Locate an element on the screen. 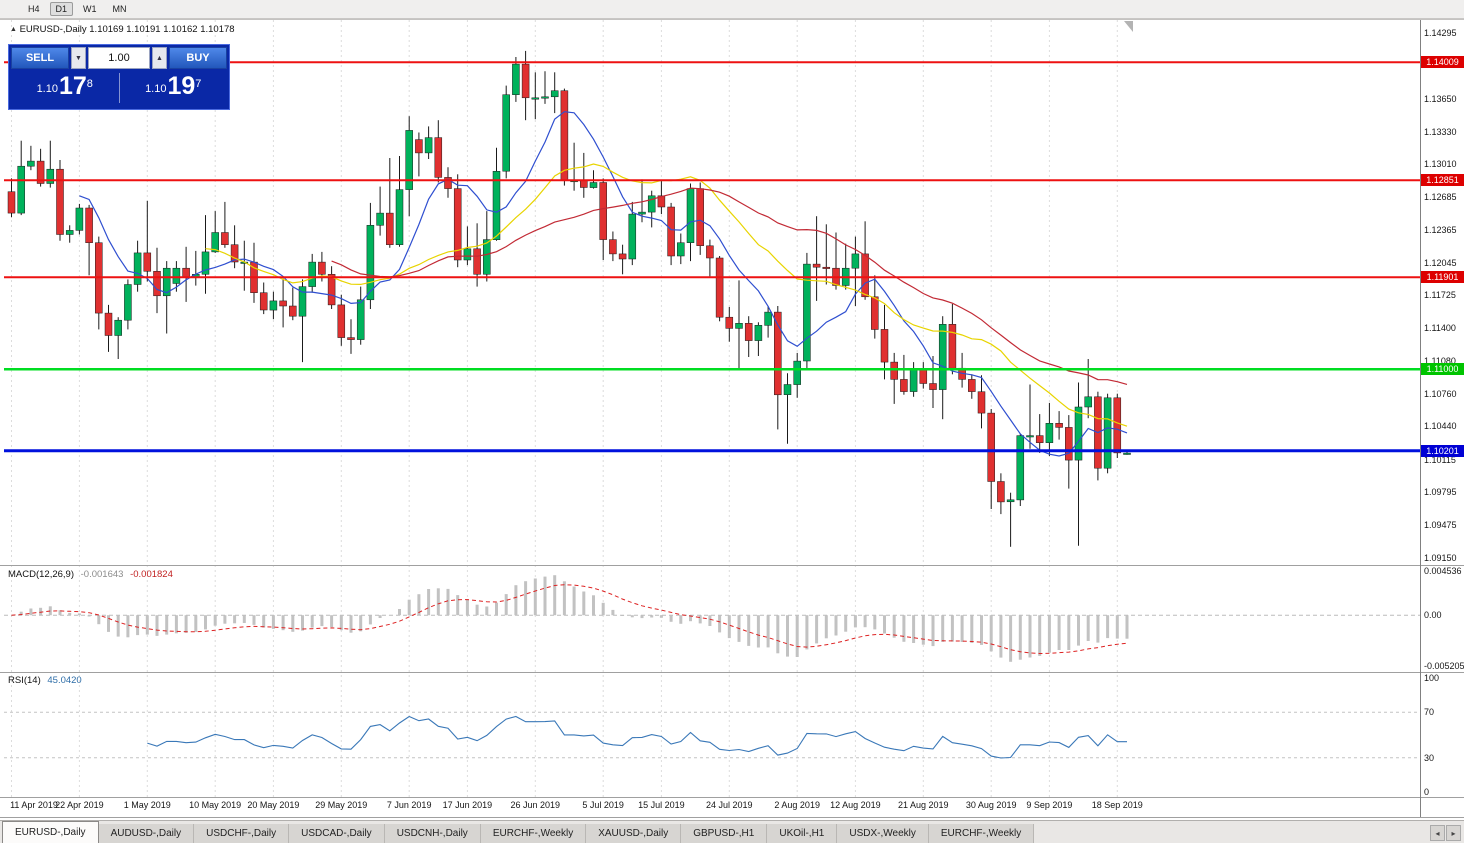 Image resolution: width=1464 pixels, height=843 pixels. time-axis-label: 12 Aug 2019 is located at coordinates (855, 805).